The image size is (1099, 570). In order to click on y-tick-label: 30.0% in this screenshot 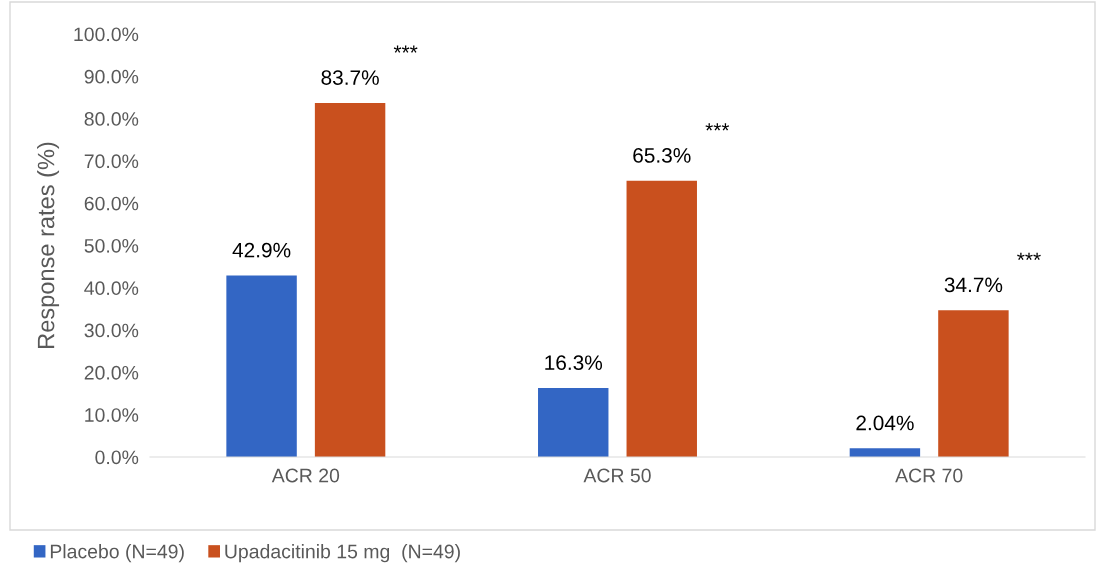, I will do `click(111, 330)`.